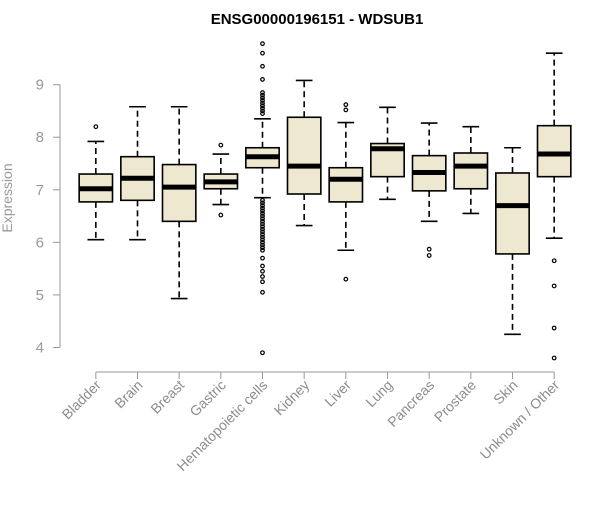 This screenshot has width=600, height=505. Describe the element at coordinates (40, 347) in the screenshot. I see `y-tick-label: 4` at that location.